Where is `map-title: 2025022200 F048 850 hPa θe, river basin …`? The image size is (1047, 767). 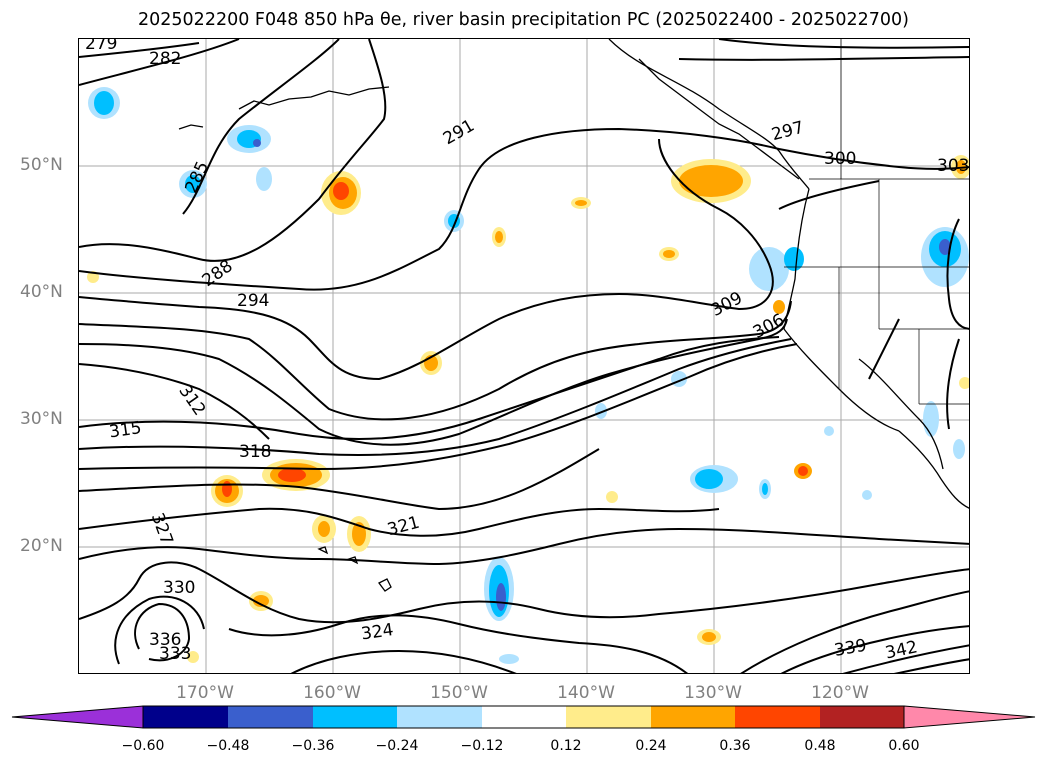 map-title: 2025022200 F048 850 hPa θe, river basin … is located at coordinates (523, 20).